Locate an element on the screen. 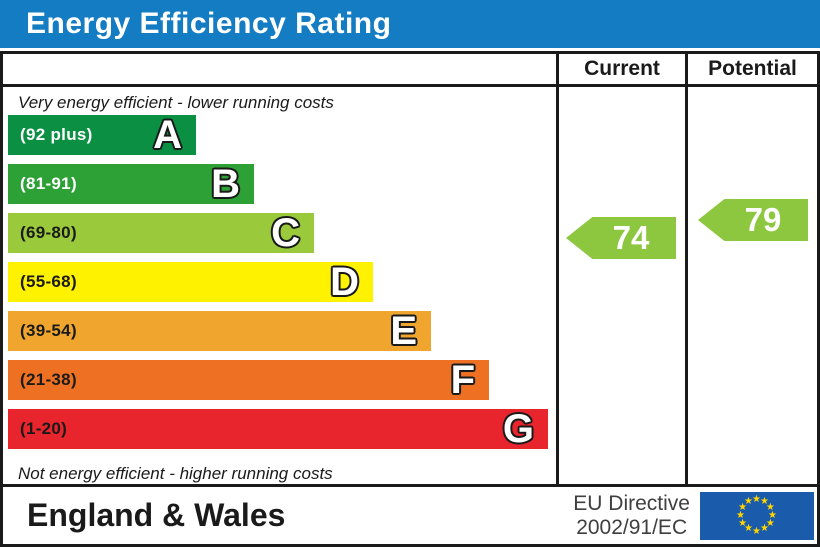 This screenshot has height=547, width=820. band-c-letter: C is located at coordinates (285, 233).